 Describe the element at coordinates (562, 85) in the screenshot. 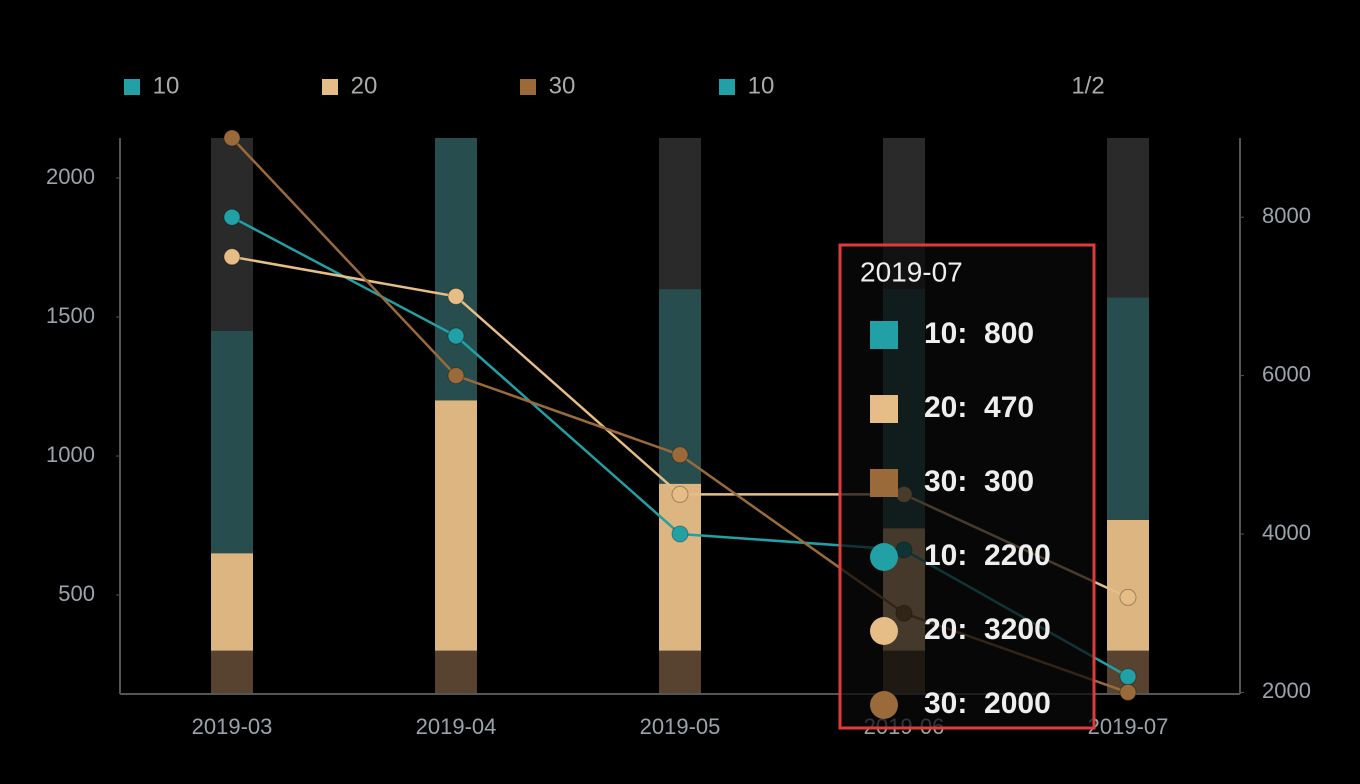

I see `legend-label: 30` at that location.